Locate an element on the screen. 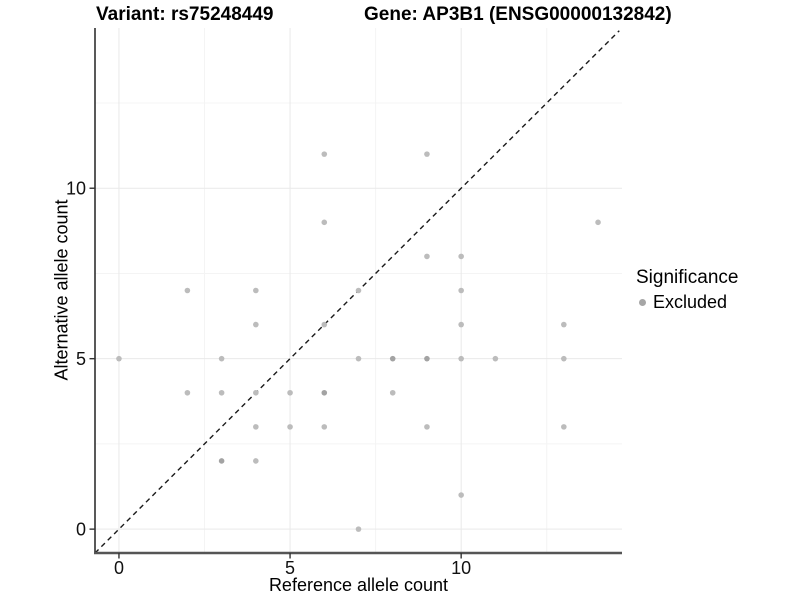 The image size is (800, 600). legend-title: Significance is located at coordinates (687, 277).